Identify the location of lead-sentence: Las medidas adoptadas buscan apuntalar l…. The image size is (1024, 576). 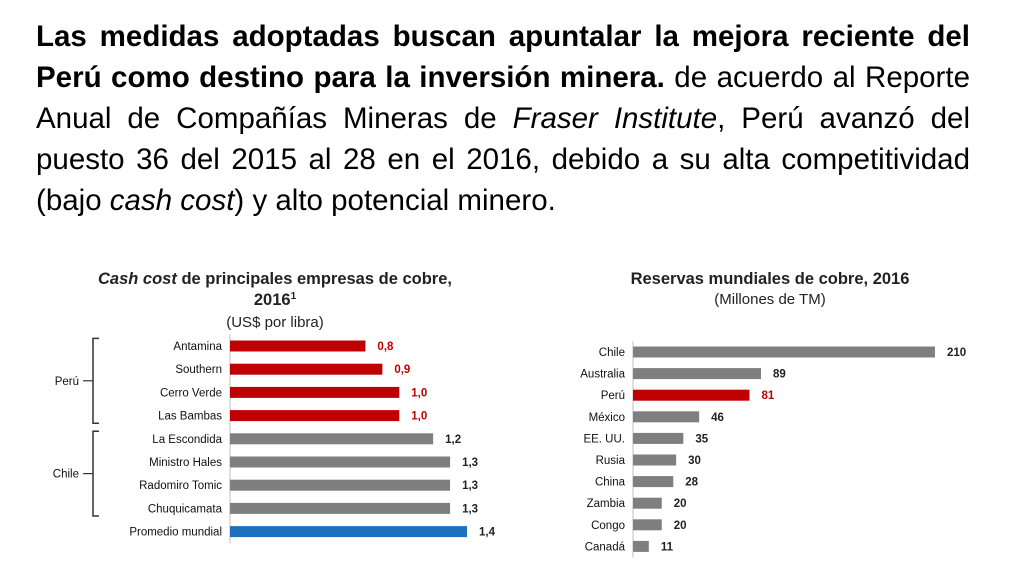
(503, 57).